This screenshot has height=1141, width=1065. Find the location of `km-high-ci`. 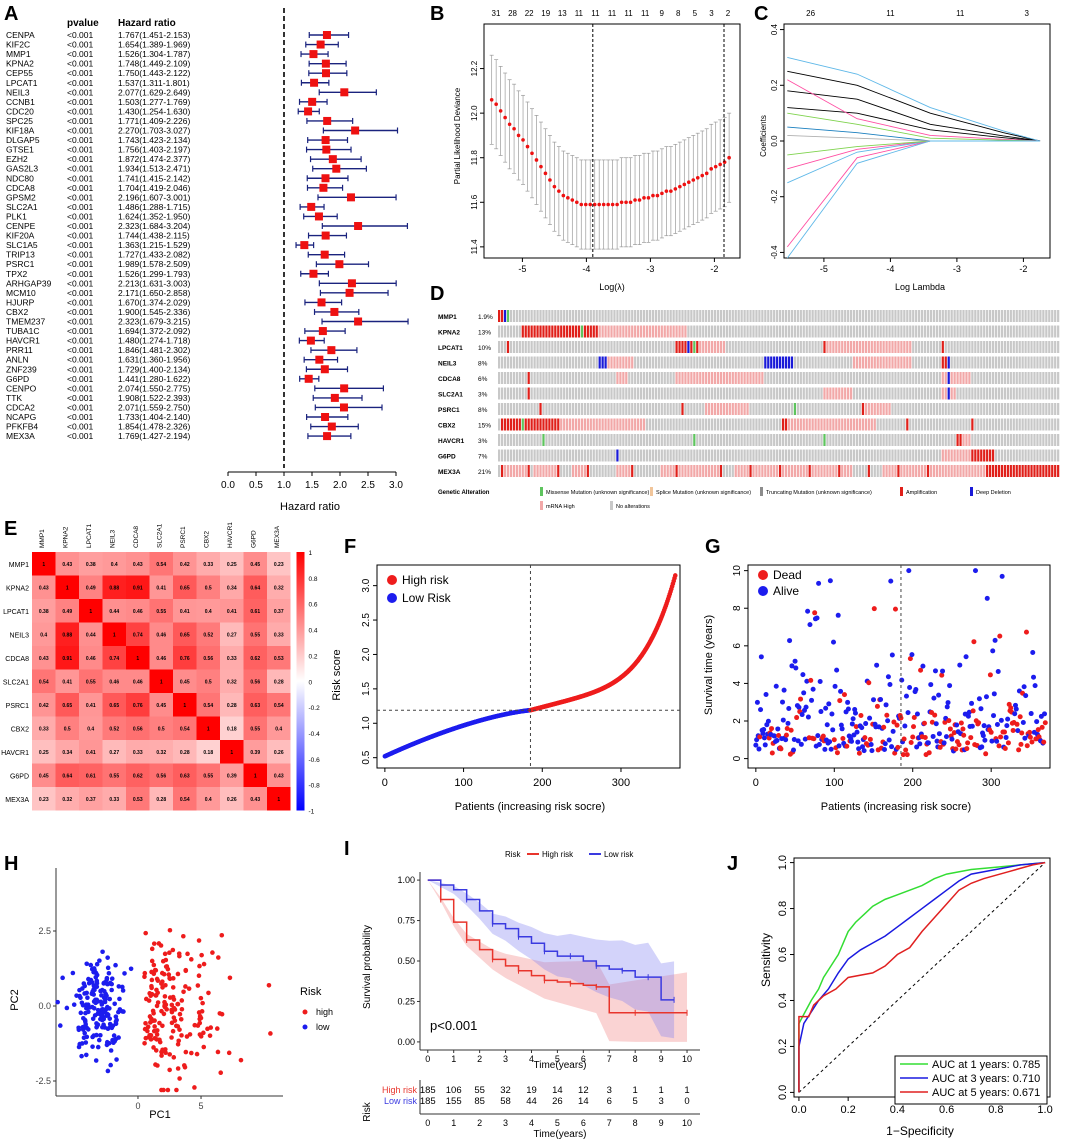

km-high-ci is located at coordinates (557, 961).